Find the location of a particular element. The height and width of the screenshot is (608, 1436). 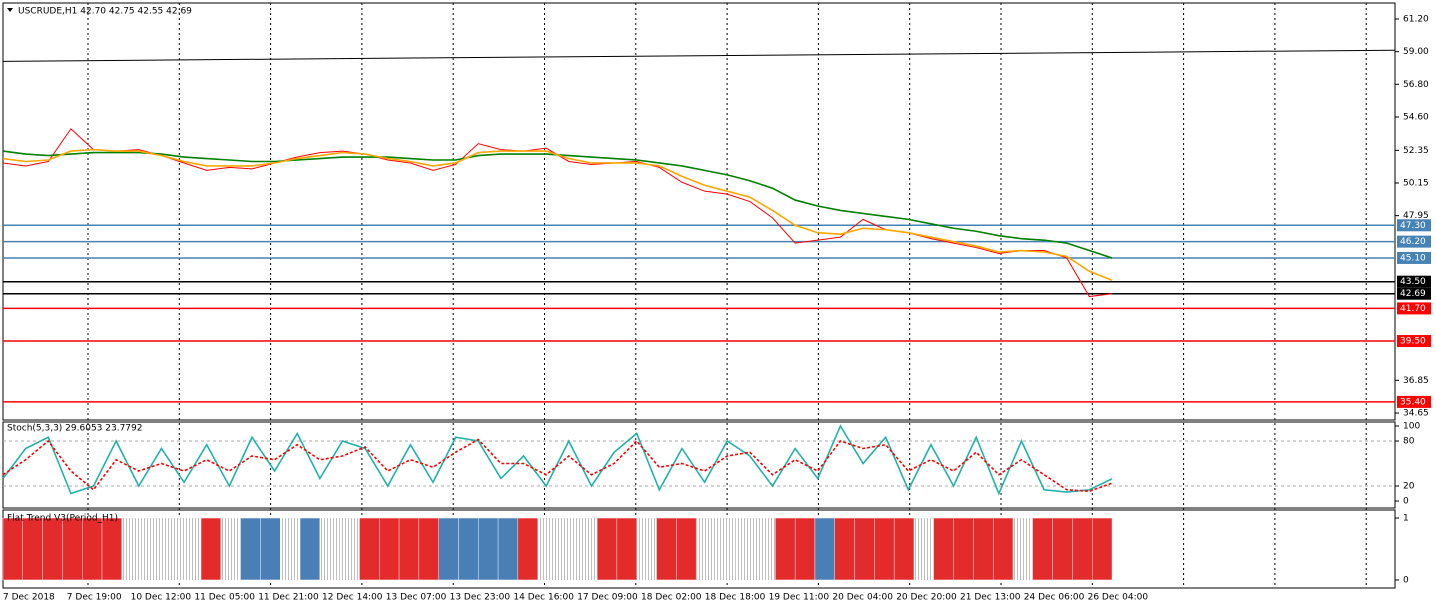

x-tick-label: 17 Dec 09:00 is located at coordinates (607, 598).